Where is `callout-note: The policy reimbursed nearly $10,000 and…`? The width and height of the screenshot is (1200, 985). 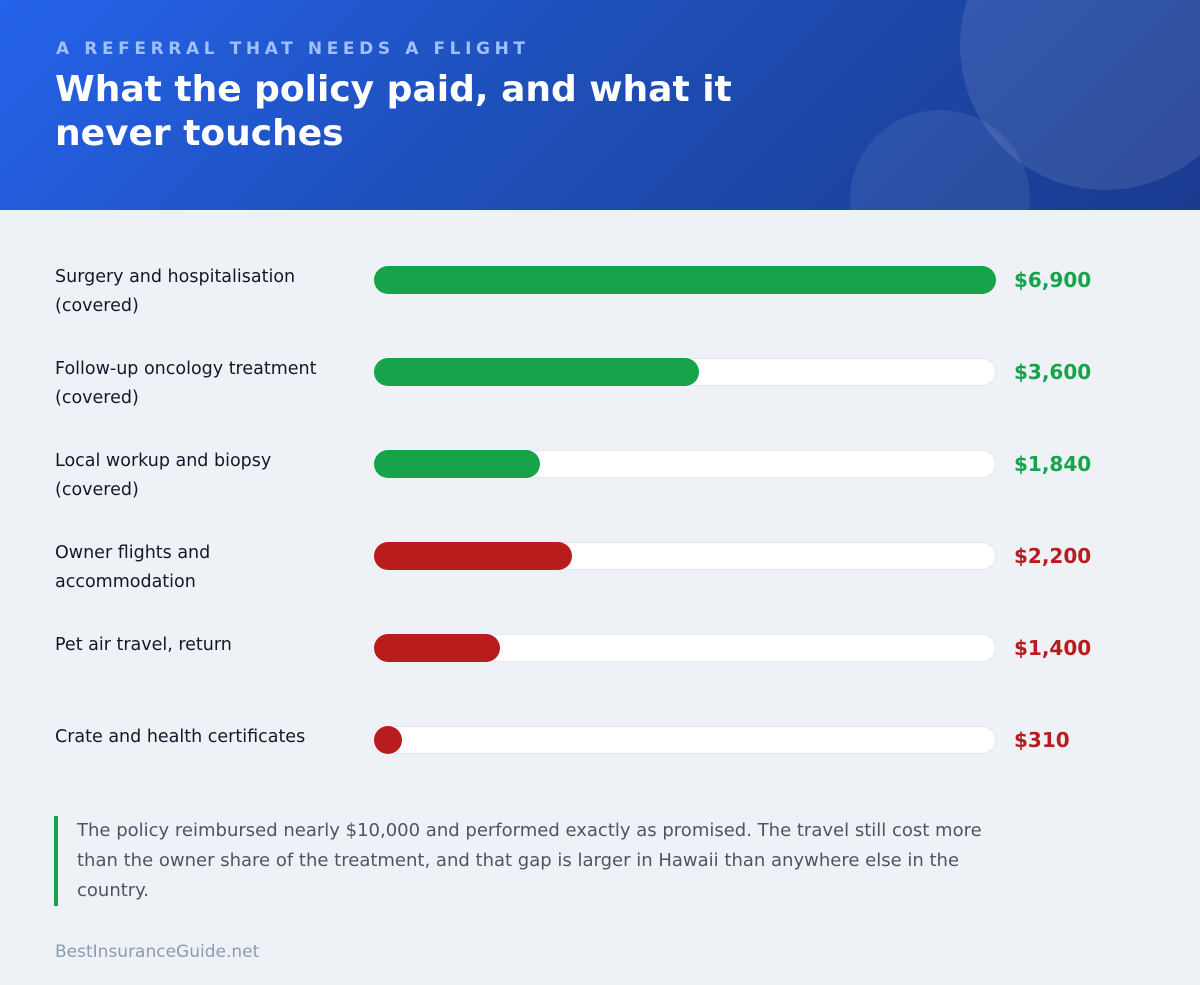 callout-note: The policy reimbursed nearly $10,000 and… is located at coordinates (519, 861).